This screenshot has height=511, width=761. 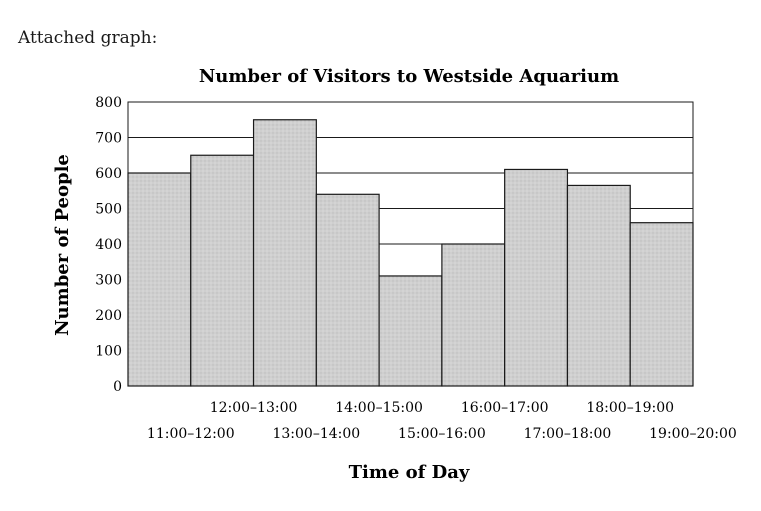 I want to click on x-axis-label: Time of Day, so click(x=409, y=472).